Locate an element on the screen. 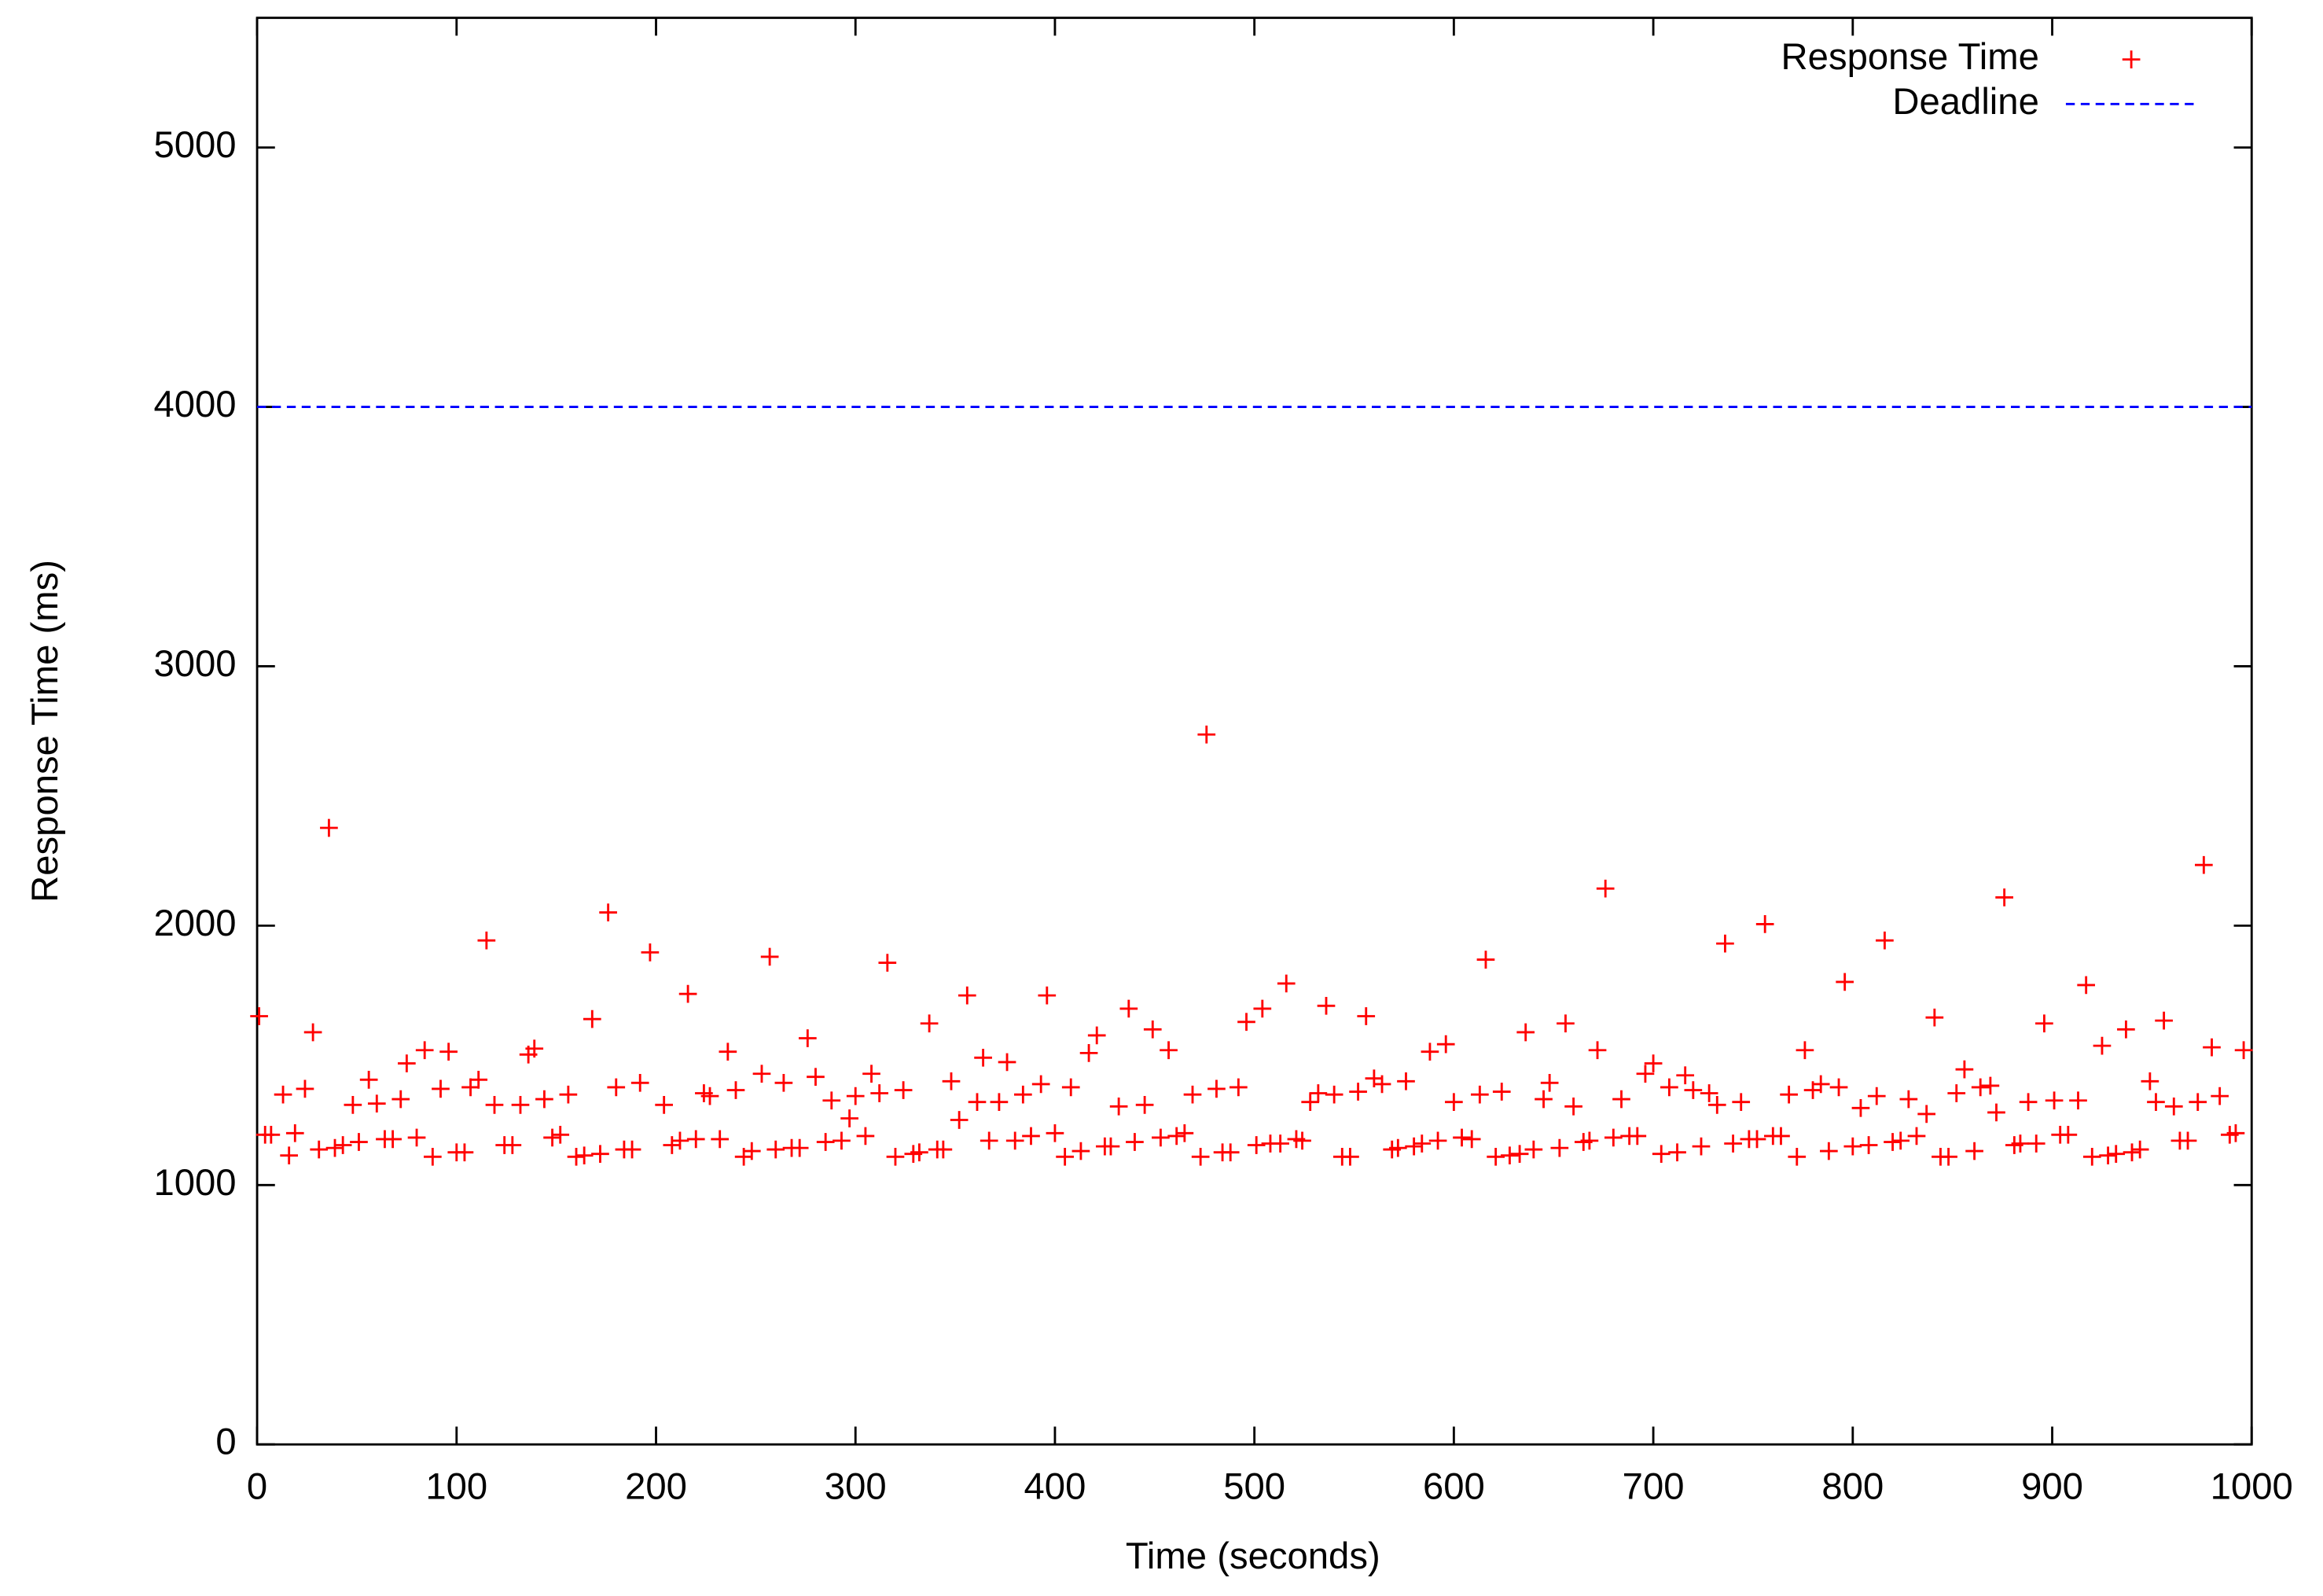 The height and width of the screenshot is (1596, 2323). x-tick-label: 100 is located at coordinates (456, 1486).